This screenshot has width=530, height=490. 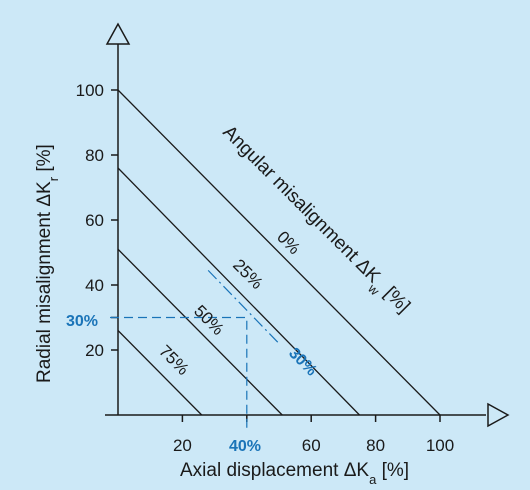 I want to click on x-axis-title: Axial displacement ΔKa [%], so click(x=294, y=473).